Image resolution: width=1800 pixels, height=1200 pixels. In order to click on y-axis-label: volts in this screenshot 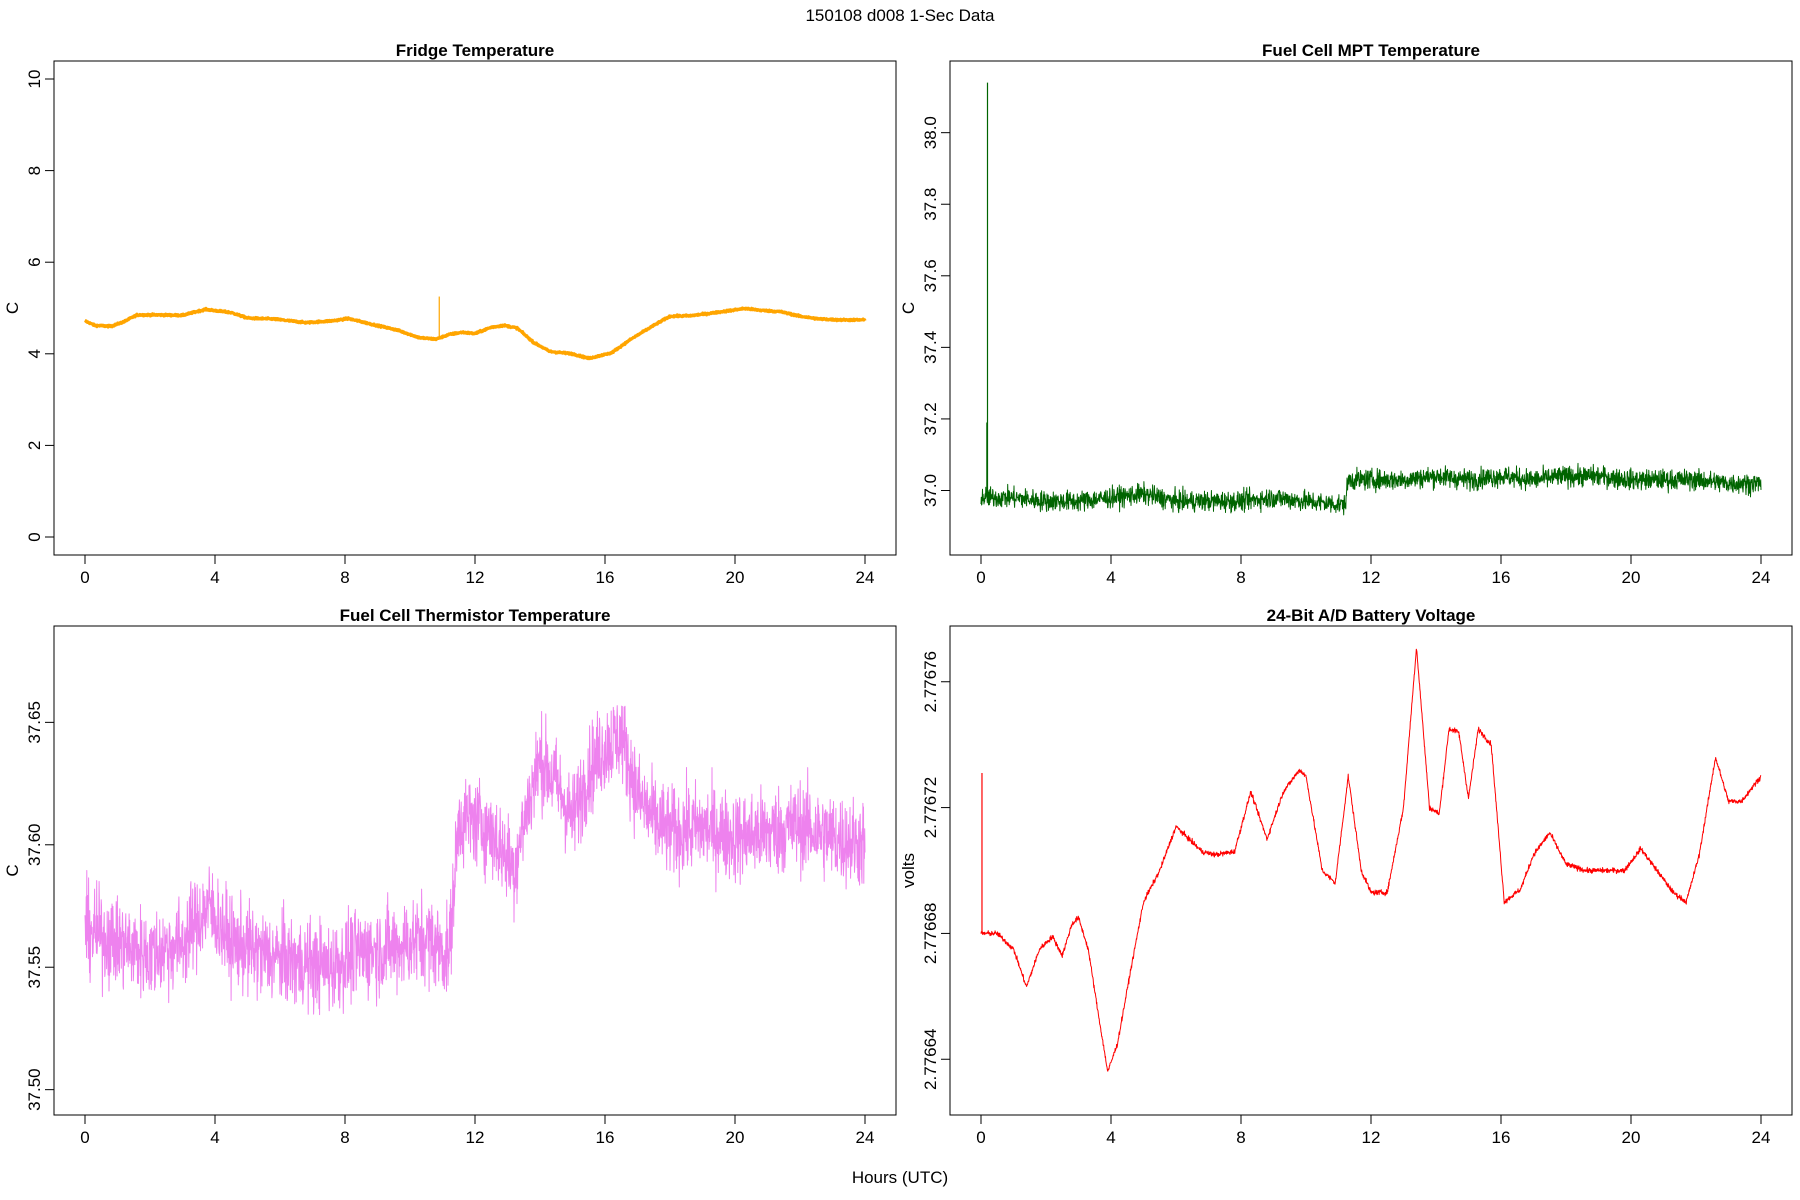, I will do `click(908, 870)`.